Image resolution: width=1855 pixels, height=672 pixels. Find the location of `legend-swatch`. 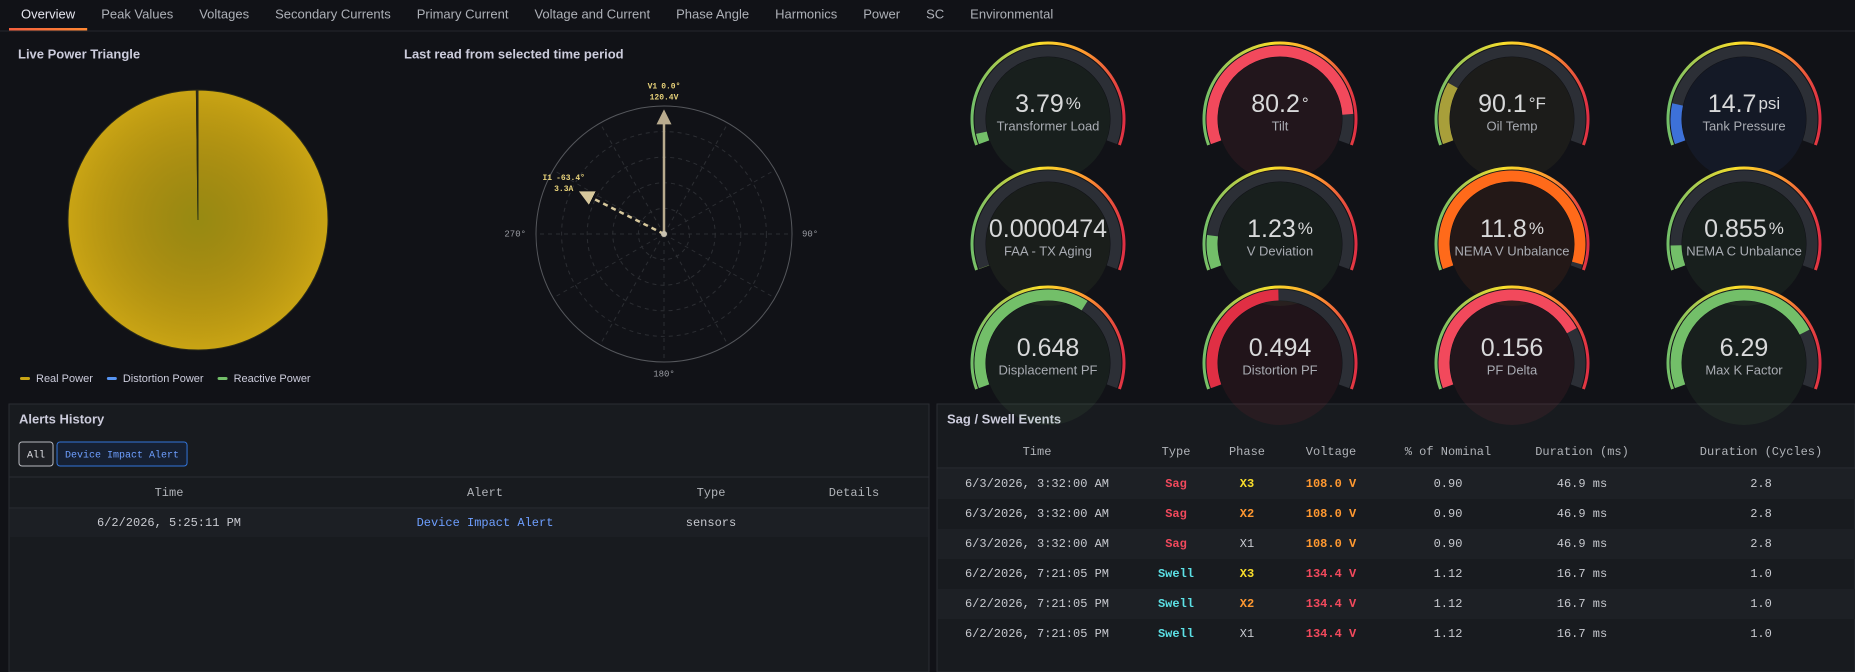

legend-swatch is located at coordinates (111, 378).